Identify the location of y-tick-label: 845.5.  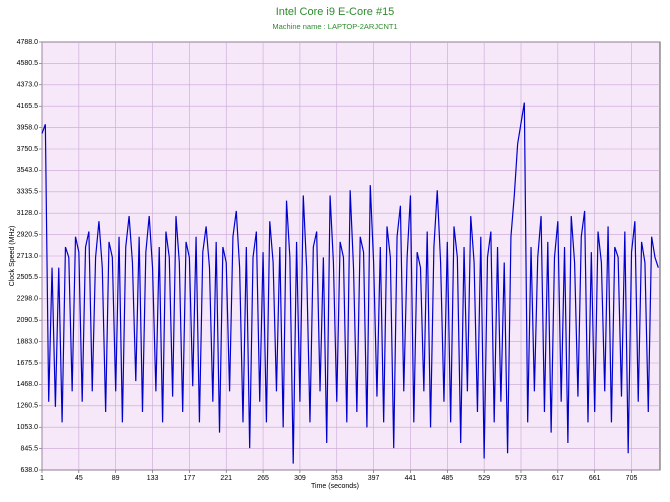
(29, 448).